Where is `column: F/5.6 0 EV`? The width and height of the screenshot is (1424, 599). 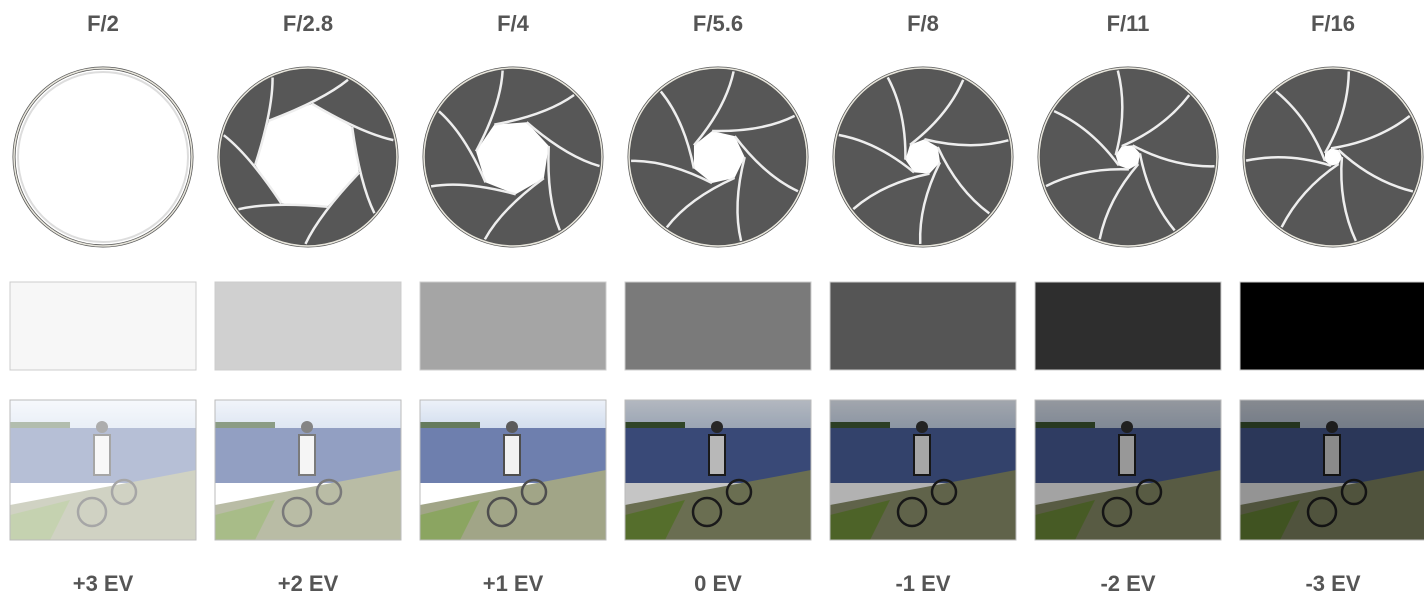
column: F/5.6 0 EV is located at coordinates (718, 303).